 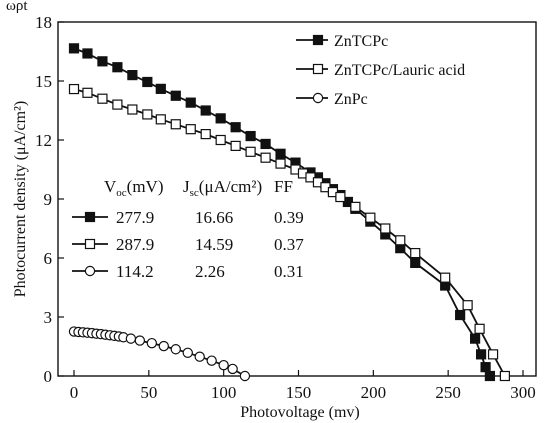 I want to click on y-tick-label: 12, so click(x=43, y=140).